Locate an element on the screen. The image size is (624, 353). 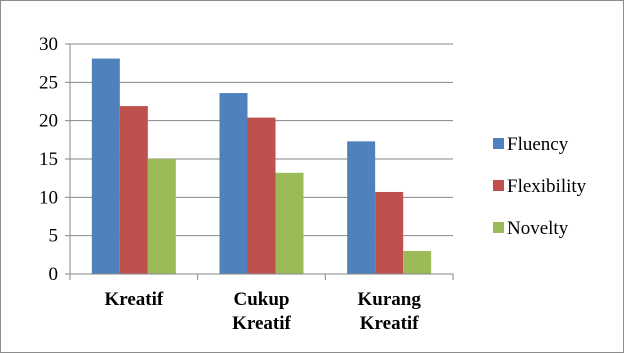
legend-swatch-novelty is located at coordinates (498, 227).